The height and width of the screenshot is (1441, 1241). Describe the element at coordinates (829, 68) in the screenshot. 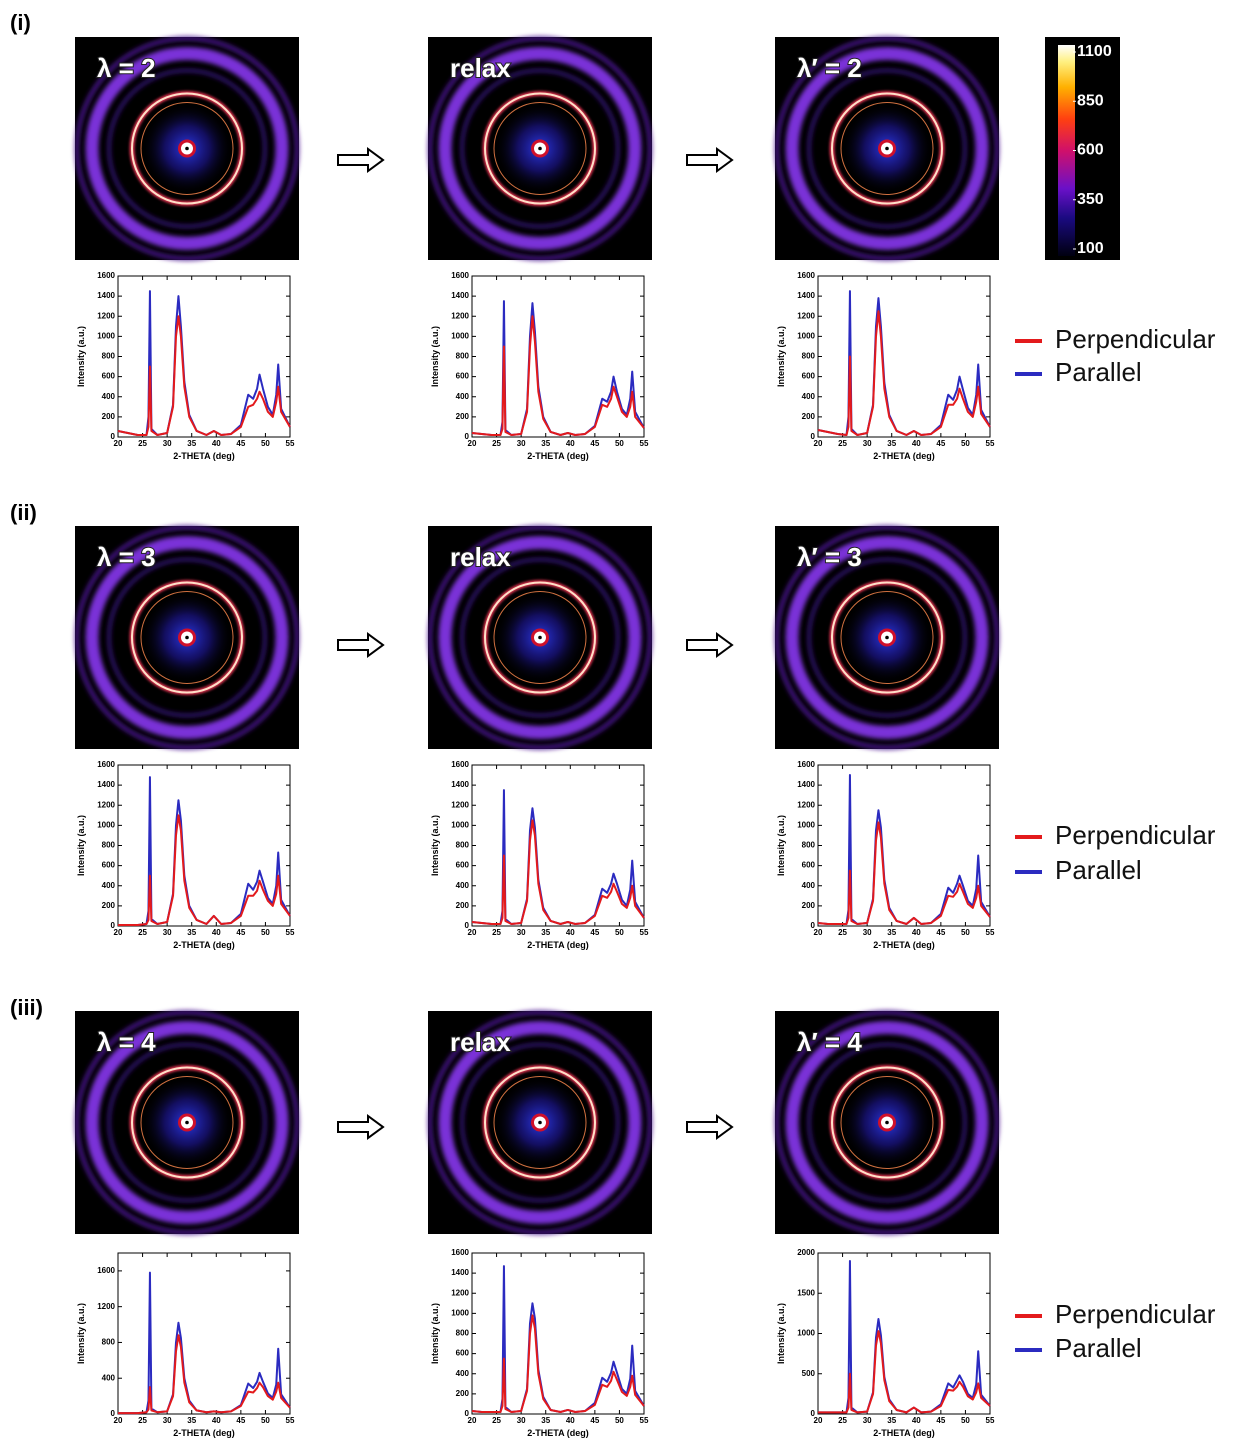

I see `image-label: λ′ = 2` at that location.